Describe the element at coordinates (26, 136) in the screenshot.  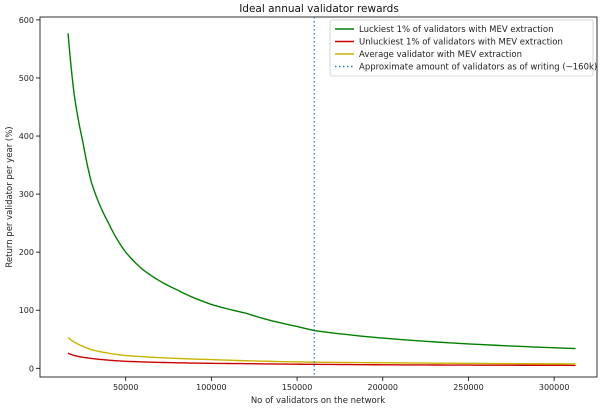
I see `y-tick-label: 400` at that location.